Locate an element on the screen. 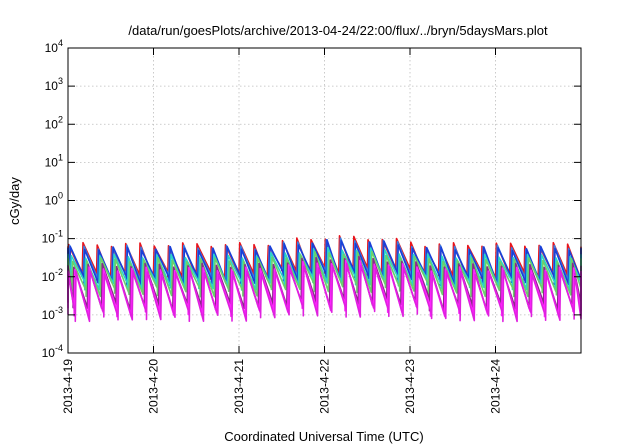 Image resolution: width=640 pixels, height=448 pixels. y-tick-exponent: -1 is located at coordinates (59, 234).